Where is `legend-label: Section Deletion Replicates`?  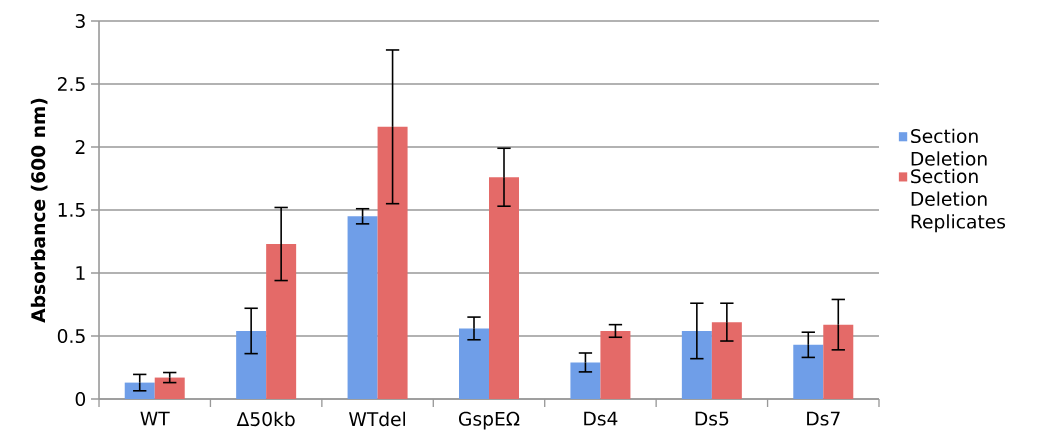
legend-label: Section Deletion Replicates is located at coordinates (958, 200).